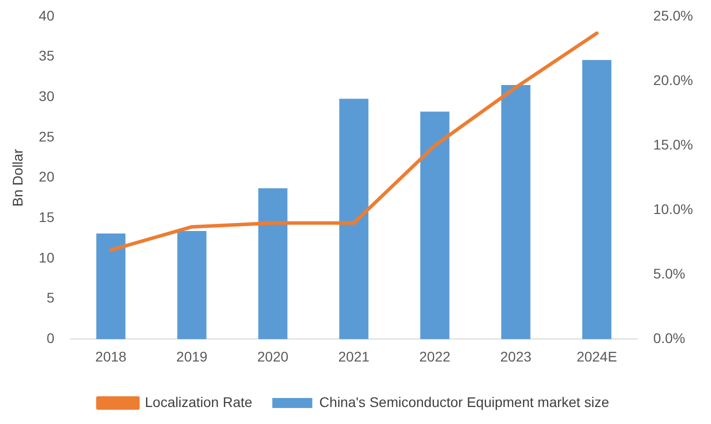  What do you see at coordinates (46, 257) in the screenshot?
I see `y-tick-label: 10` at bounding box center [46, 257].